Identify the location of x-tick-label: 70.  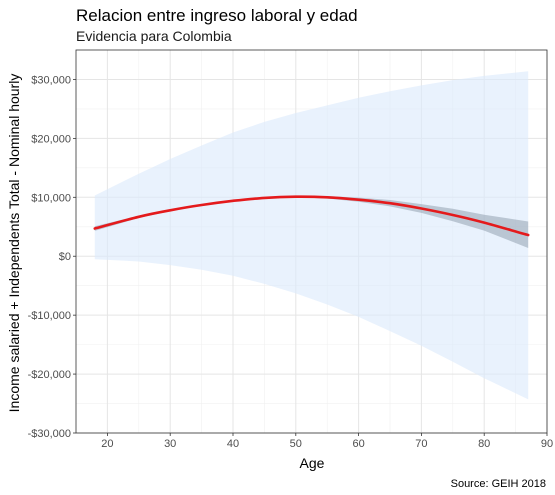
(421, 444).